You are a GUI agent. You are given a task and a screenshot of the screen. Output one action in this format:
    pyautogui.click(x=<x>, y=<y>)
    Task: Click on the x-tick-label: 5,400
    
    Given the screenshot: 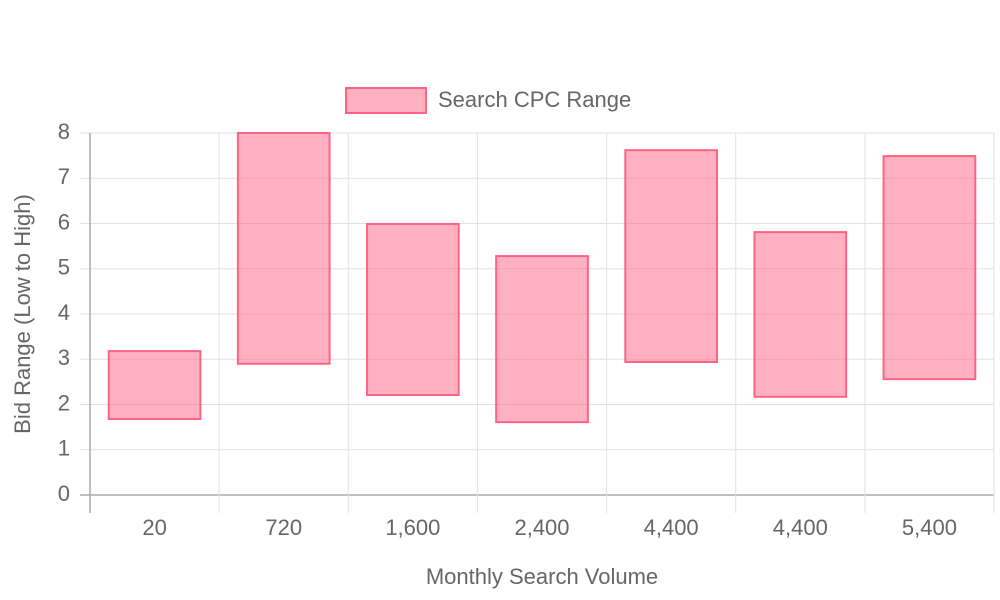 What is the action you would take?
    pyautogui.click(x=929, y=527)
    